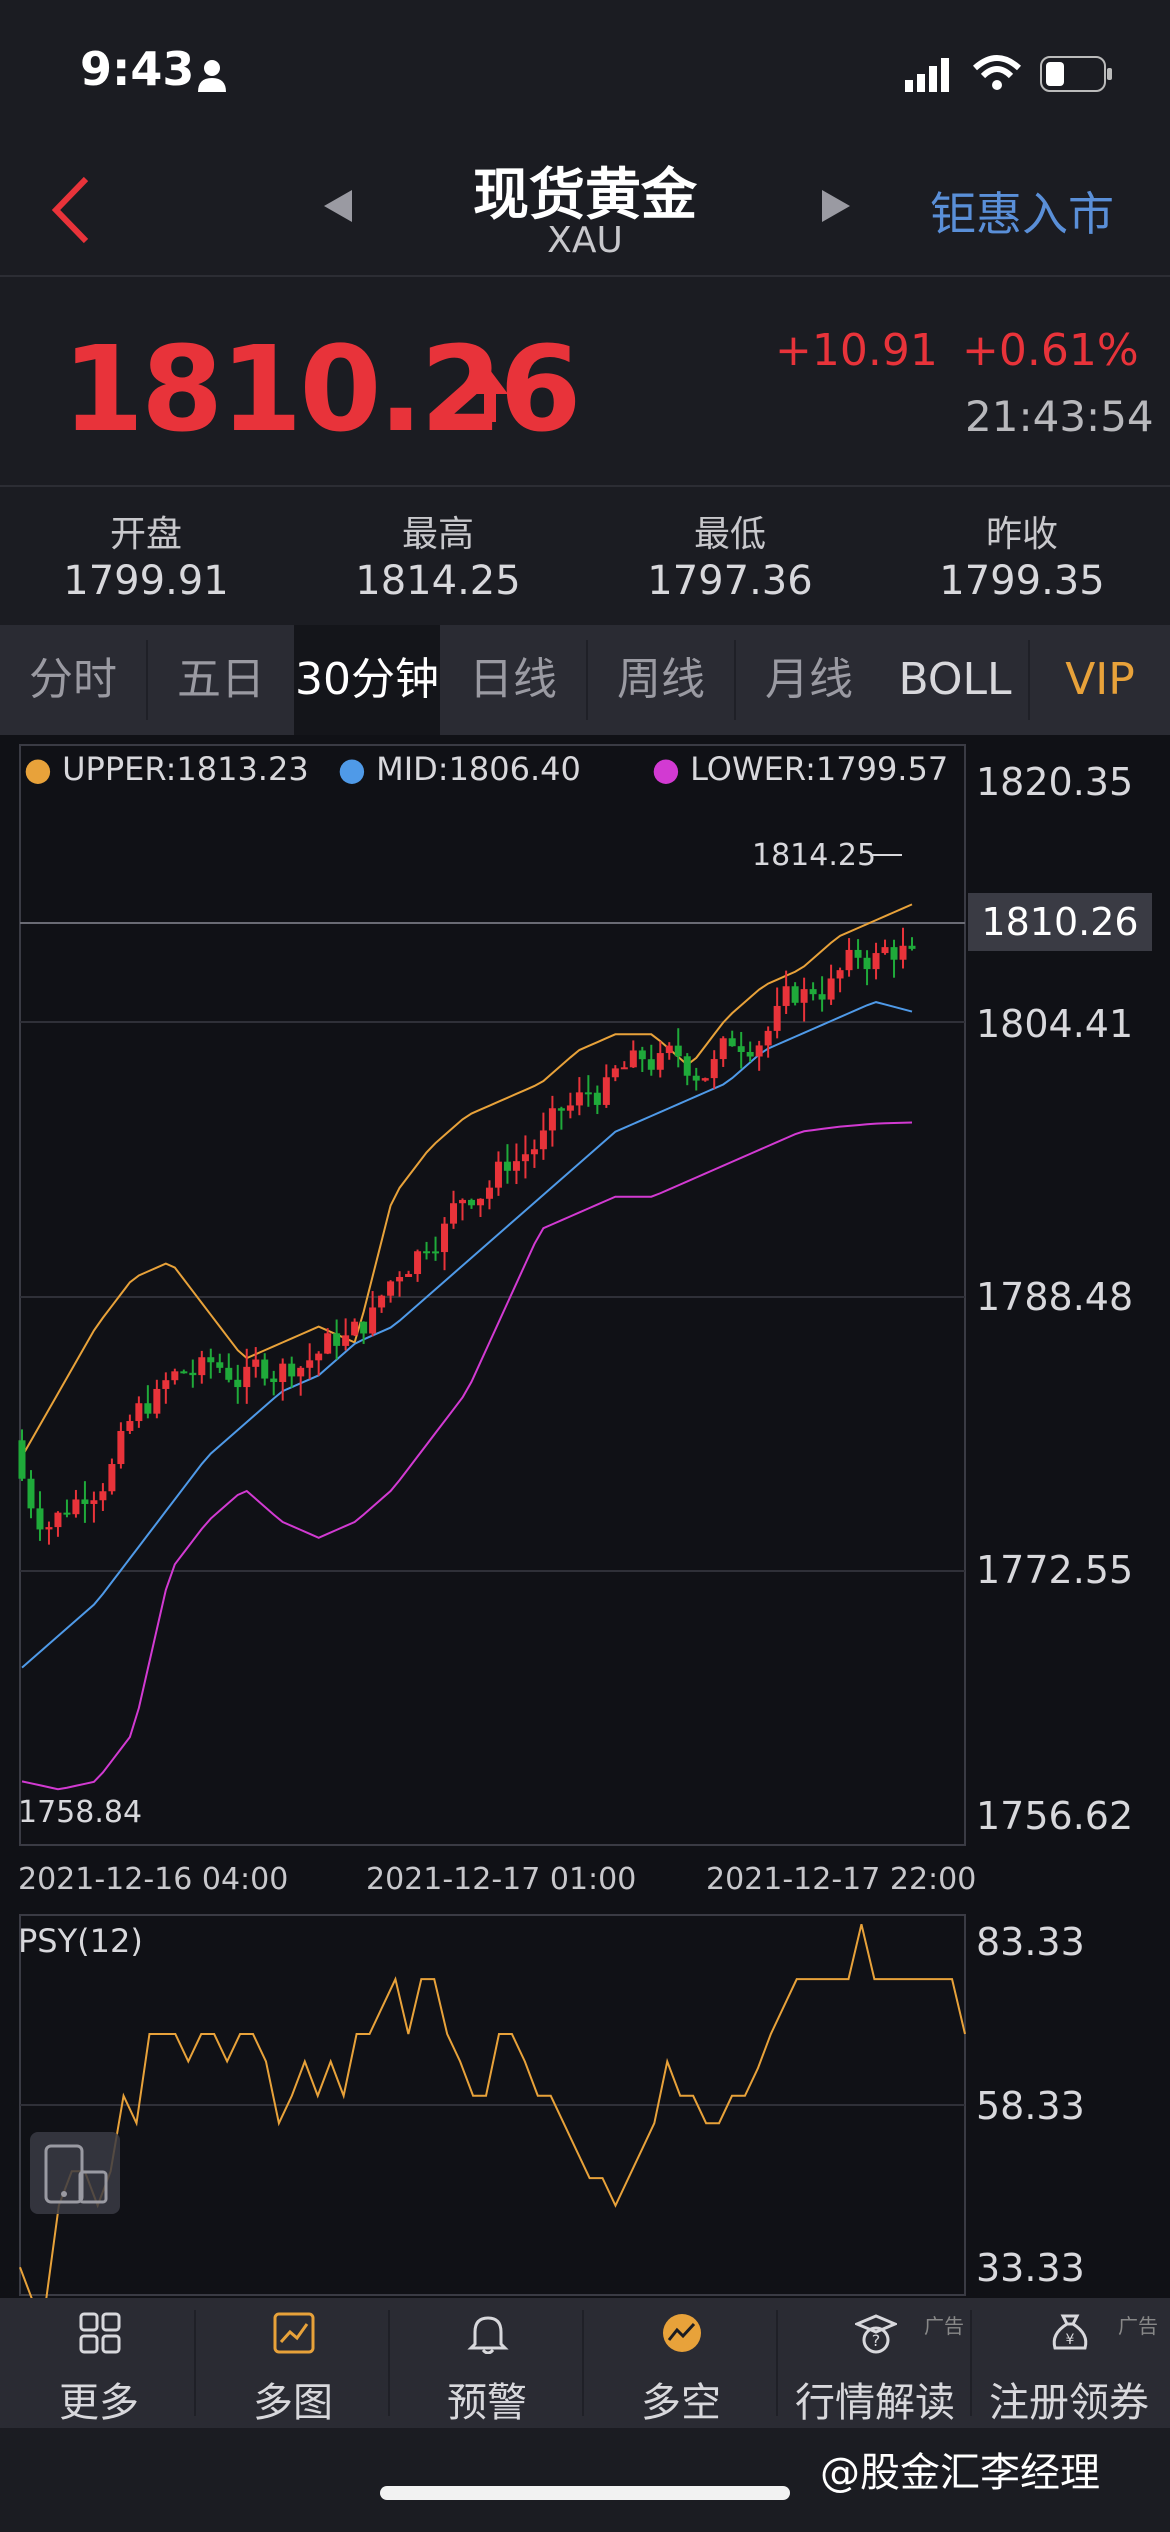 This screenshot has height=2532, width=1170. Describe the element at coordinates (955, 679) in the screenshot. I see `tab-boll: BOLL` at that location.